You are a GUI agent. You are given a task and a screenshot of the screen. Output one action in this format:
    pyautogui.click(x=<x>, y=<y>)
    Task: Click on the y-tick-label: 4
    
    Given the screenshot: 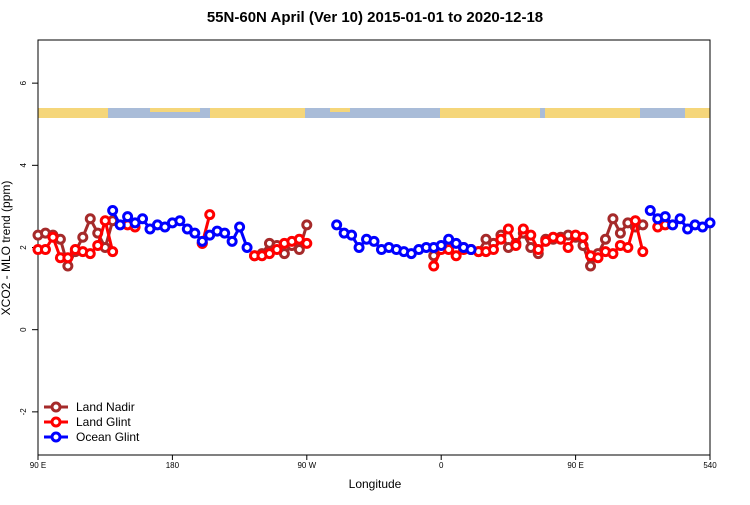 What is the action you would take?
    pyautogui.click(x=23, y=165)
    